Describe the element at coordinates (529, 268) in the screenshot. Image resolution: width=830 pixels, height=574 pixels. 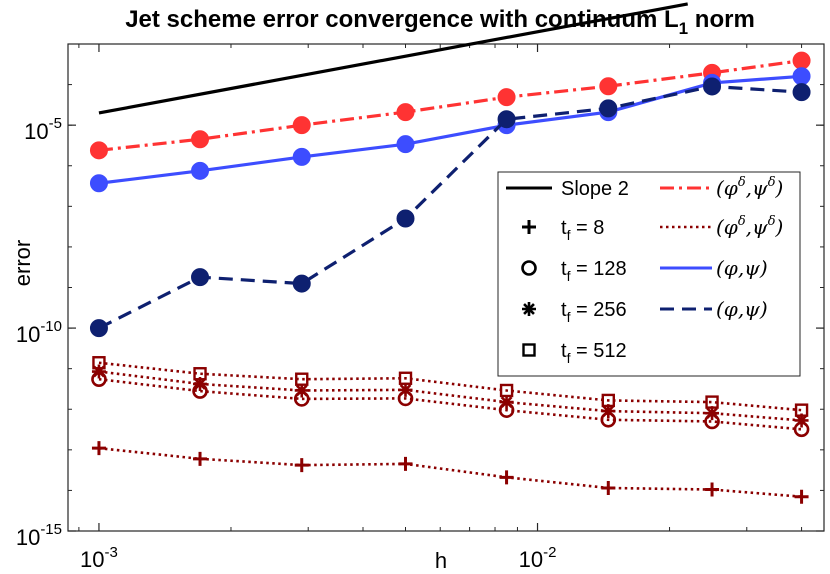
I see `legend-marker-circle` at that location.